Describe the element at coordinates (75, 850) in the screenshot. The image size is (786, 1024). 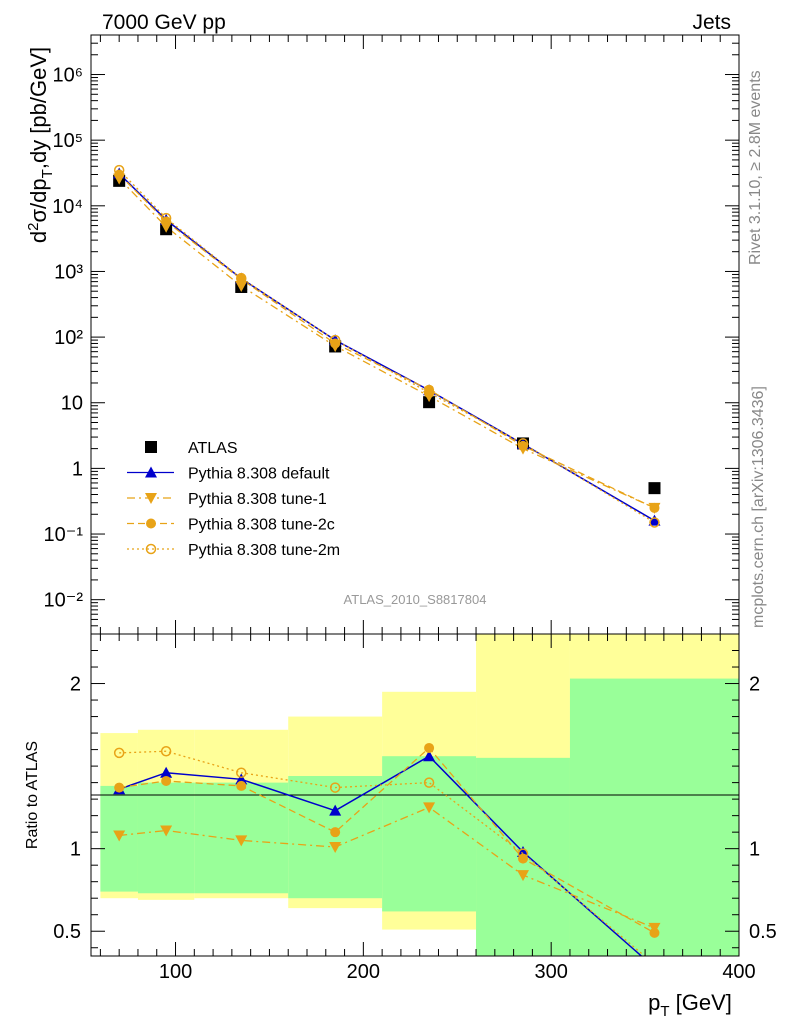
I see `ratio-ytick-label-left: 1` at that location.